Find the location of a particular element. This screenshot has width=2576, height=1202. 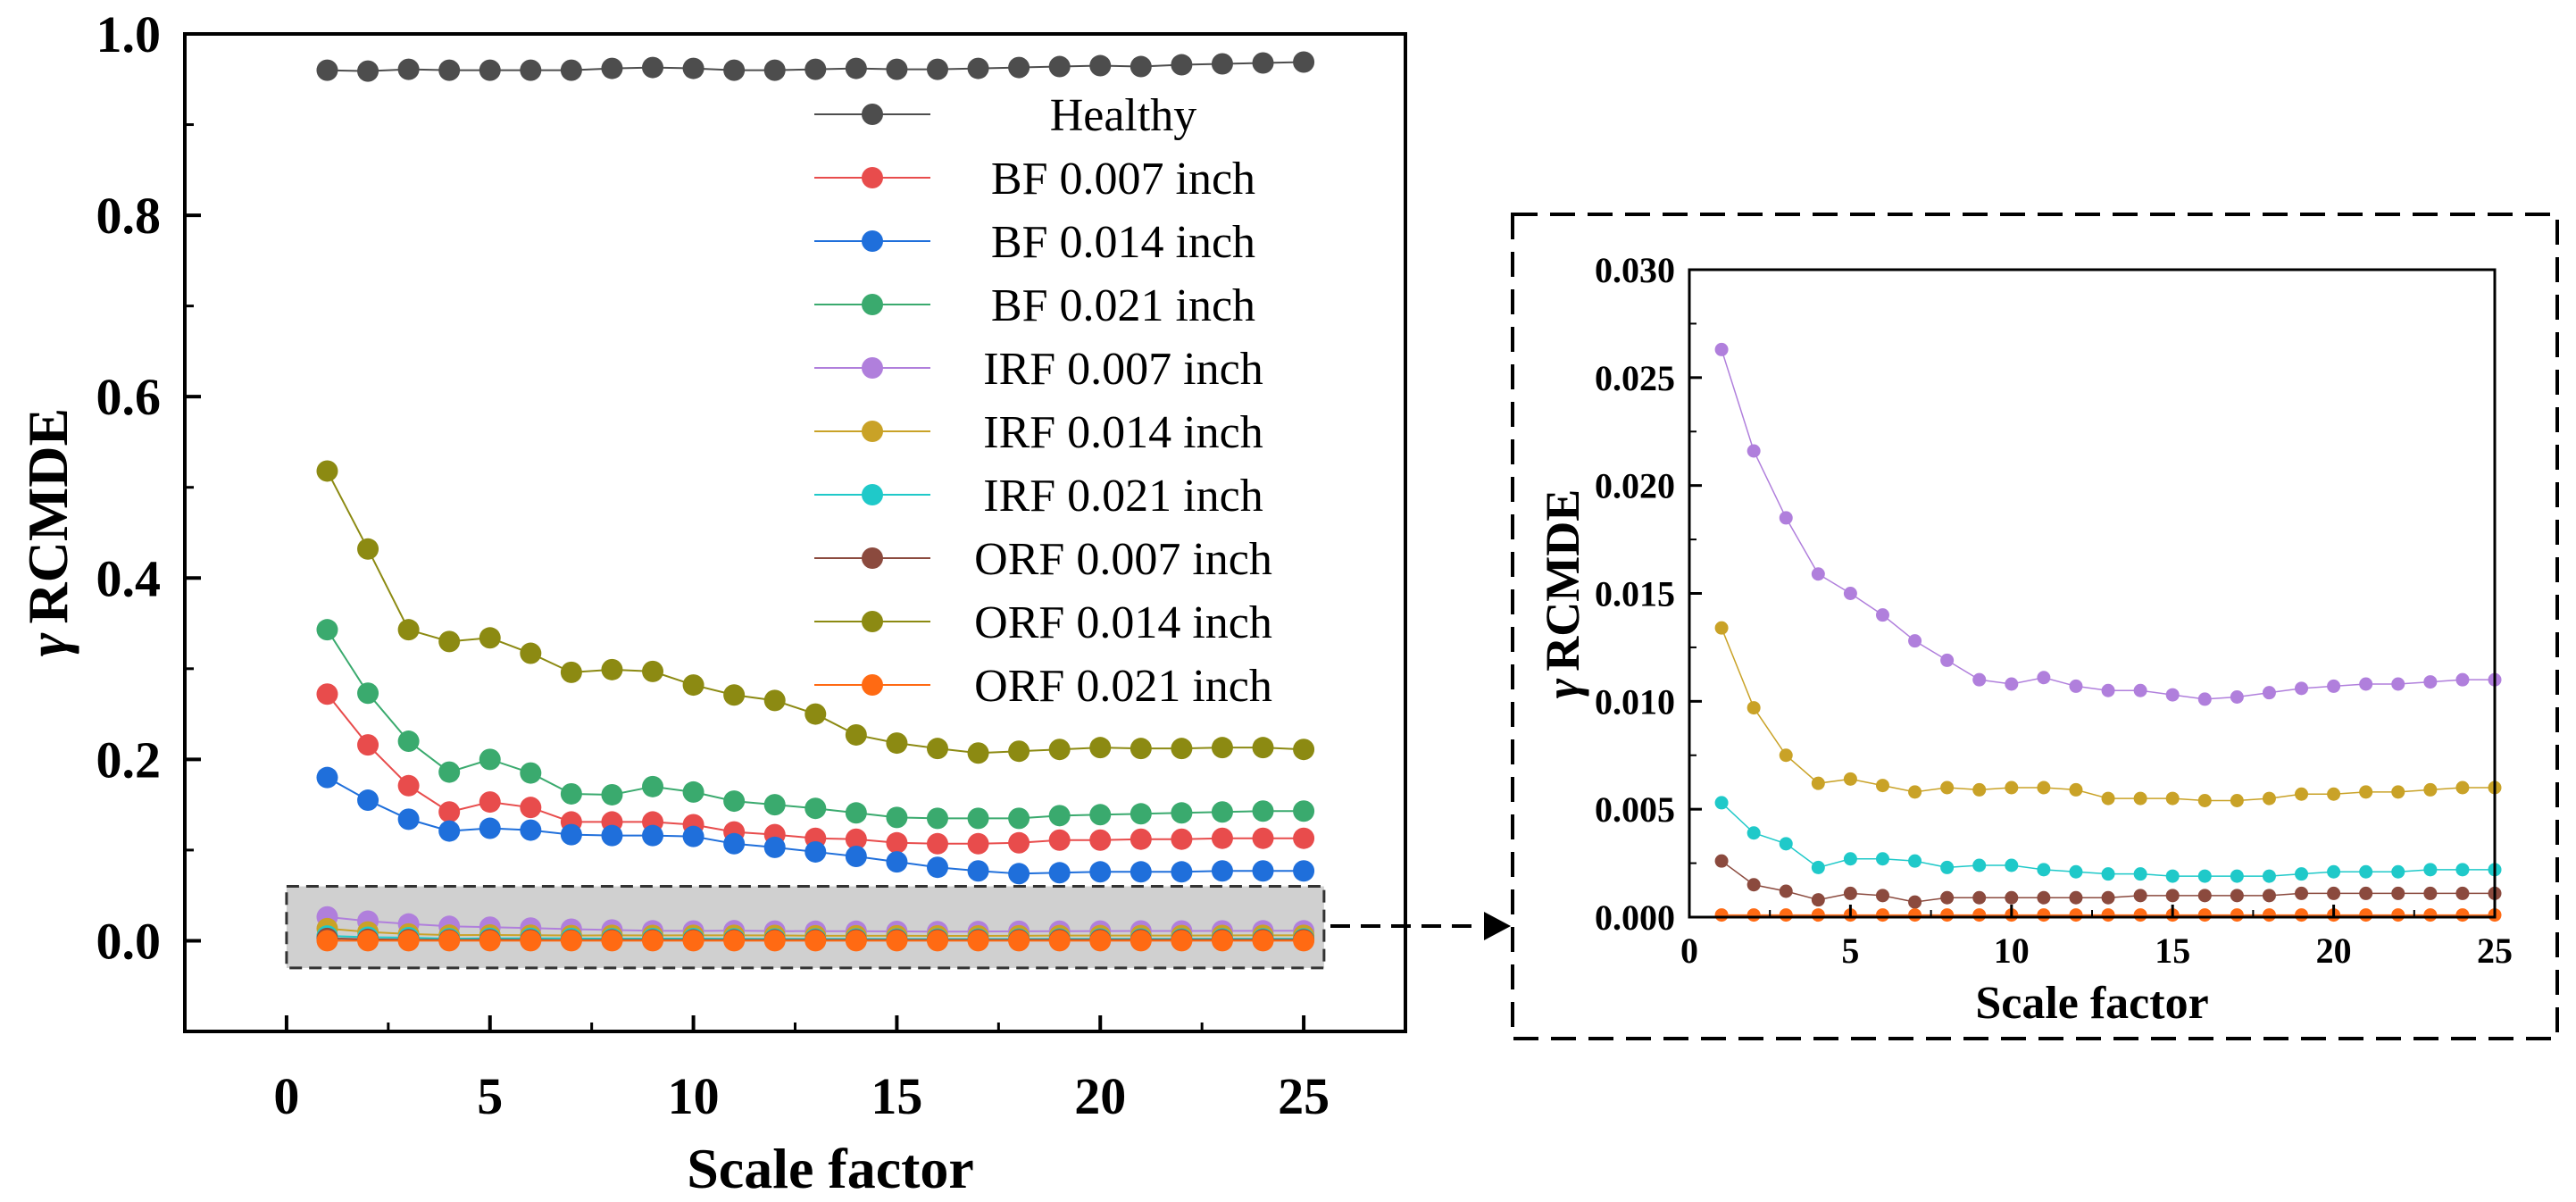

main-x-tick-label: 20 is located at coordinates (1100, 1096).